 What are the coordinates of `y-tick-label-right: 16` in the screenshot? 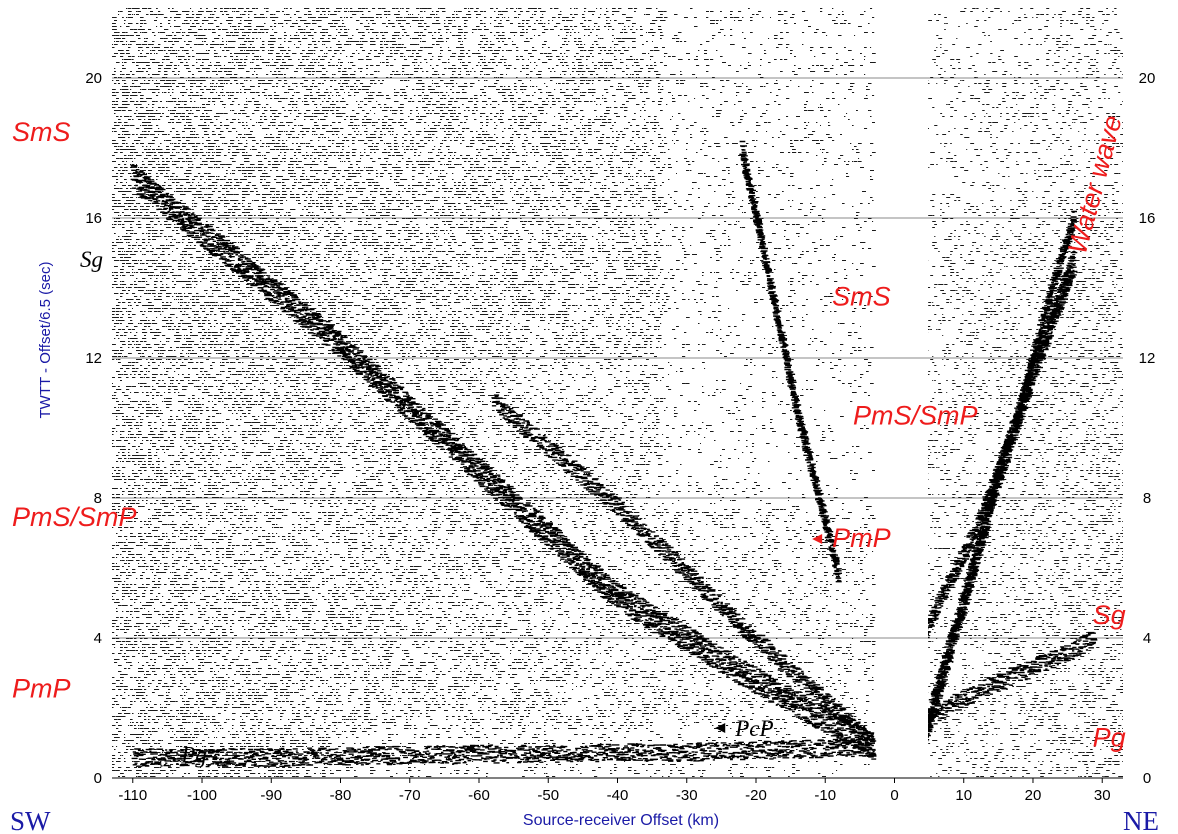 It's located at (1147, 218).